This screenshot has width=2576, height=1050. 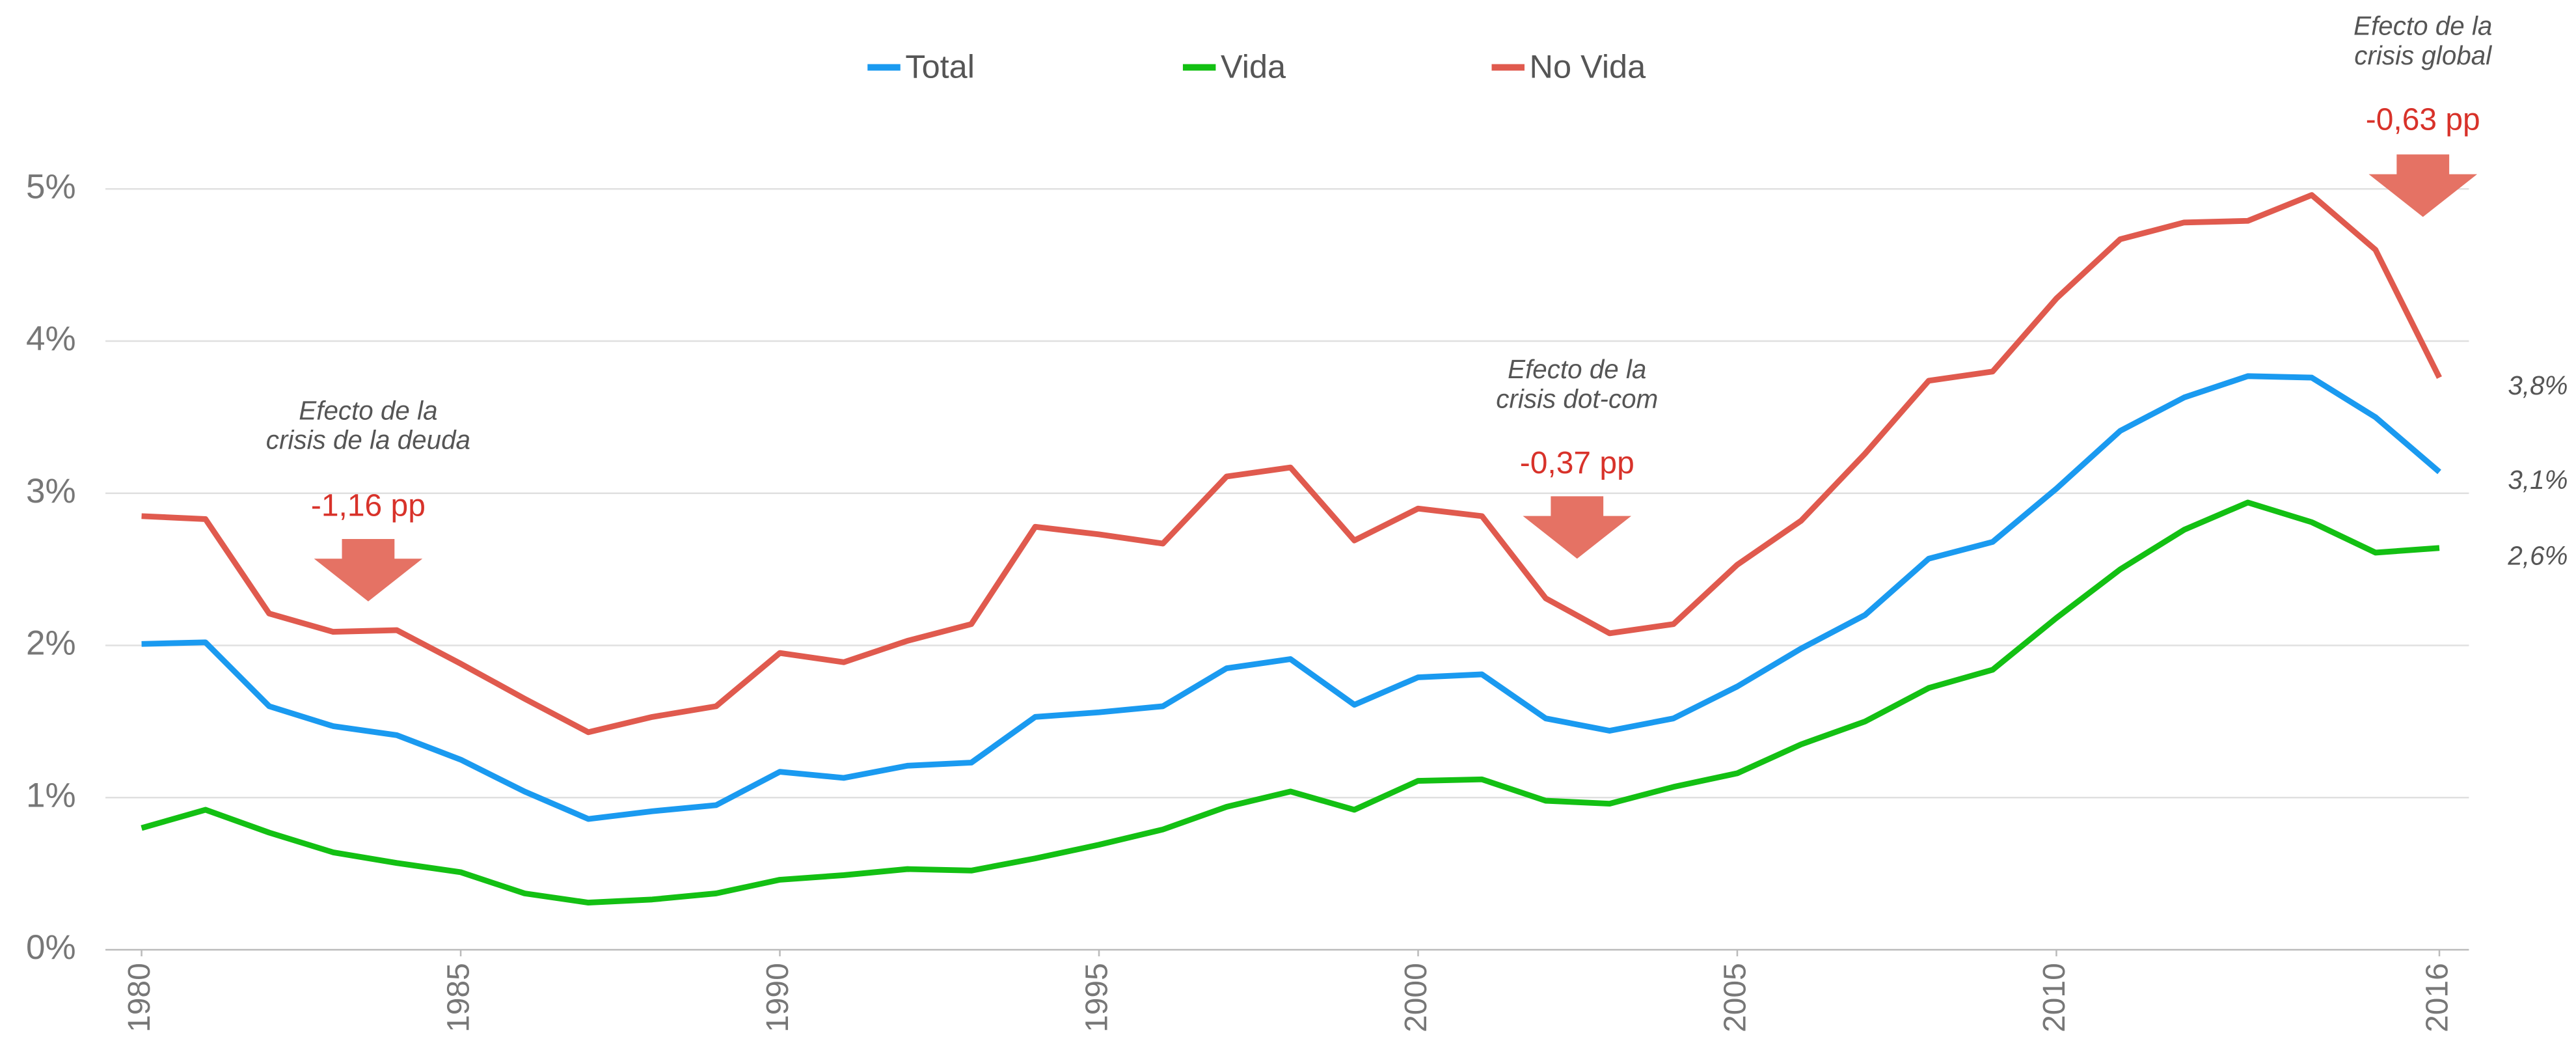 I want to click on legend-label: Total, so click(x=940, y=66).